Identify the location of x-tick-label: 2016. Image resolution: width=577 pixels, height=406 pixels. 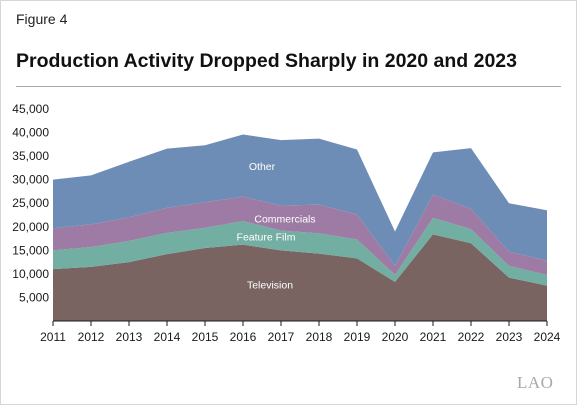
(243, 337).